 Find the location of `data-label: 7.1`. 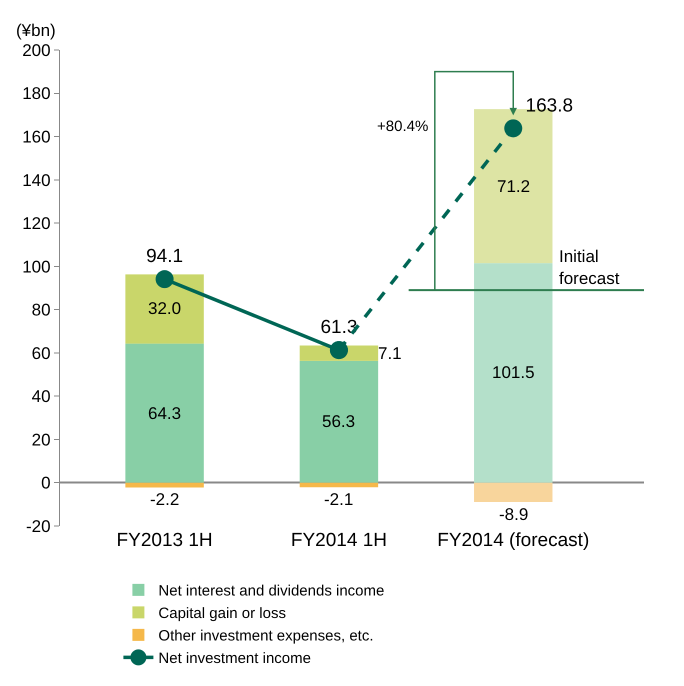

data-label: 7.1 is located at coordinates (390, 353).